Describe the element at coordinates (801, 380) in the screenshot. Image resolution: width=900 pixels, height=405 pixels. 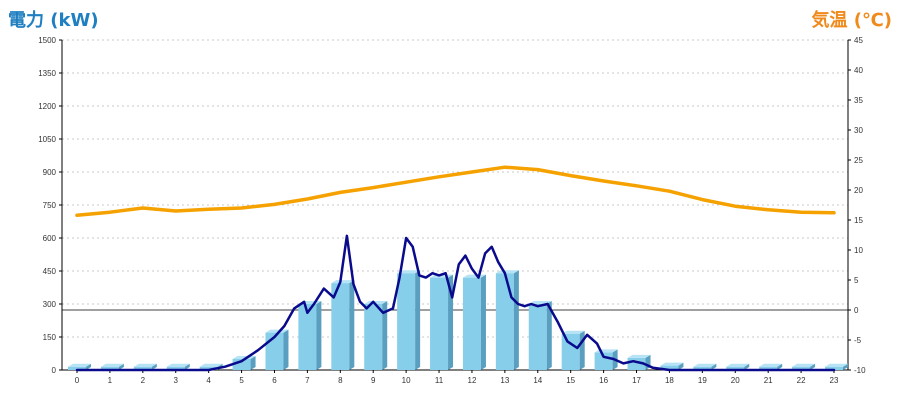
I see `x-tick-label: 22` at that location.